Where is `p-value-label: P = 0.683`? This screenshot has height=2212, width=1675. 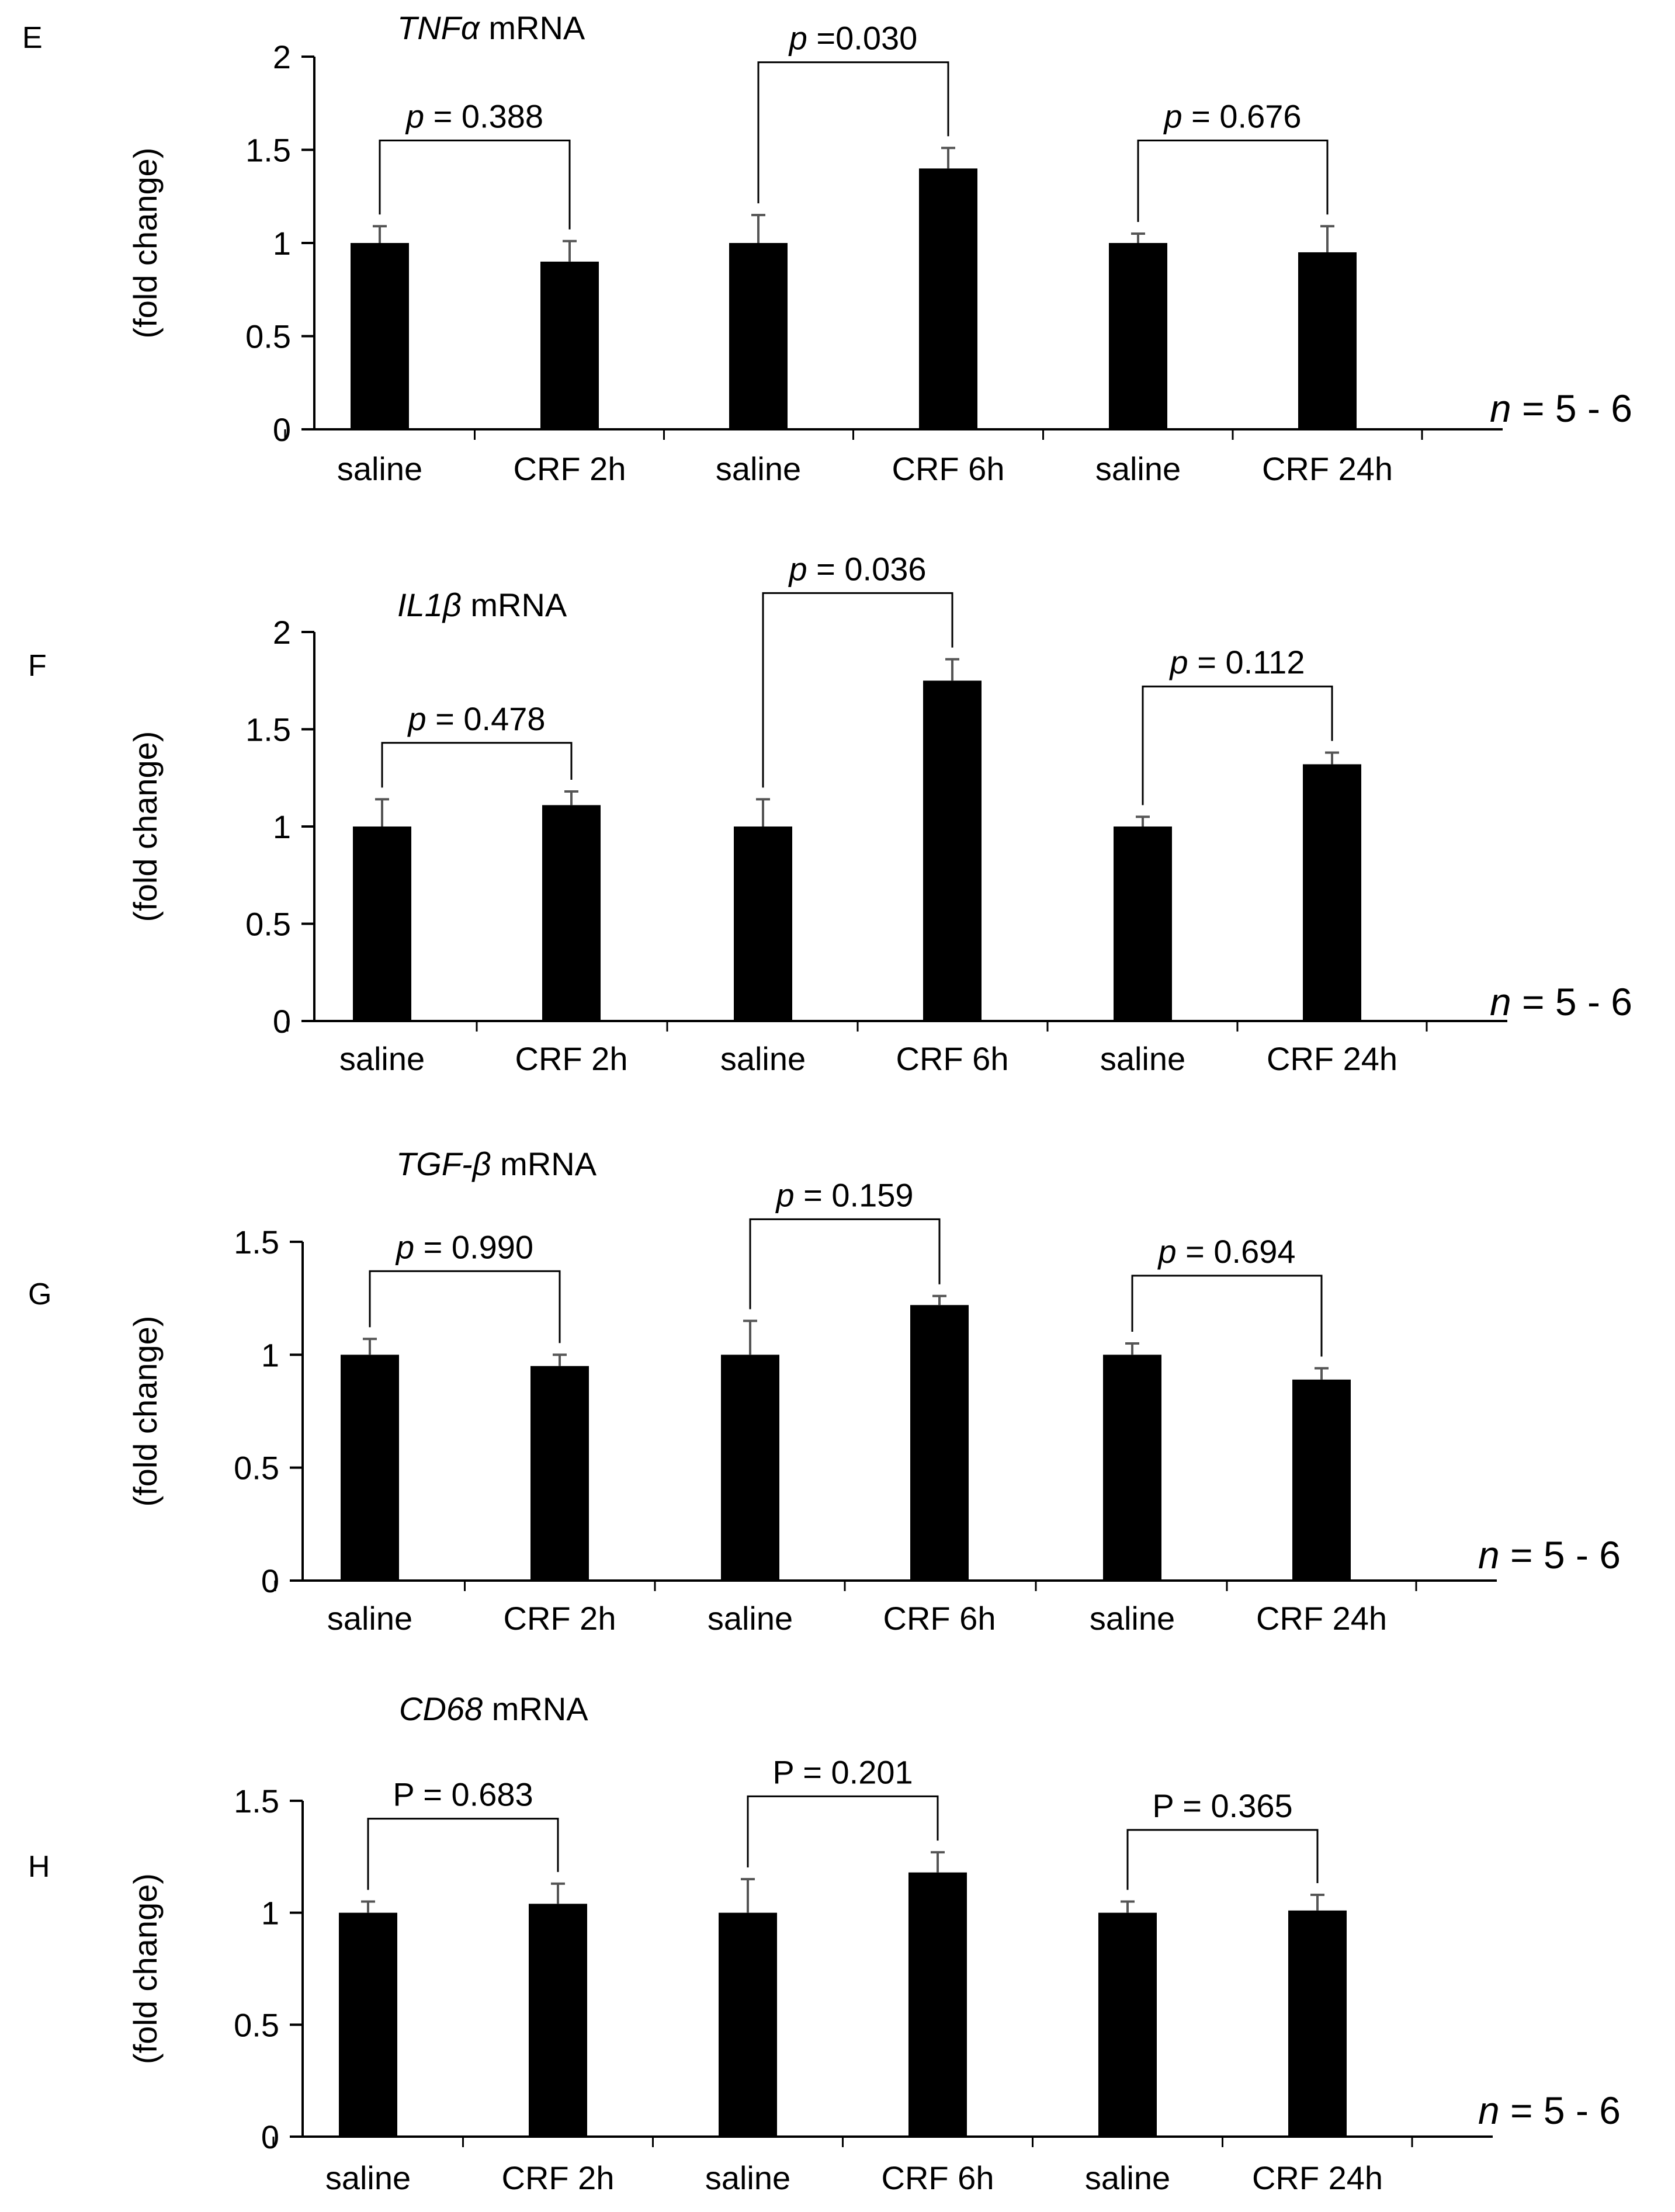
p-value-label: P = 0.683 is located at coordinates (463, 1794).